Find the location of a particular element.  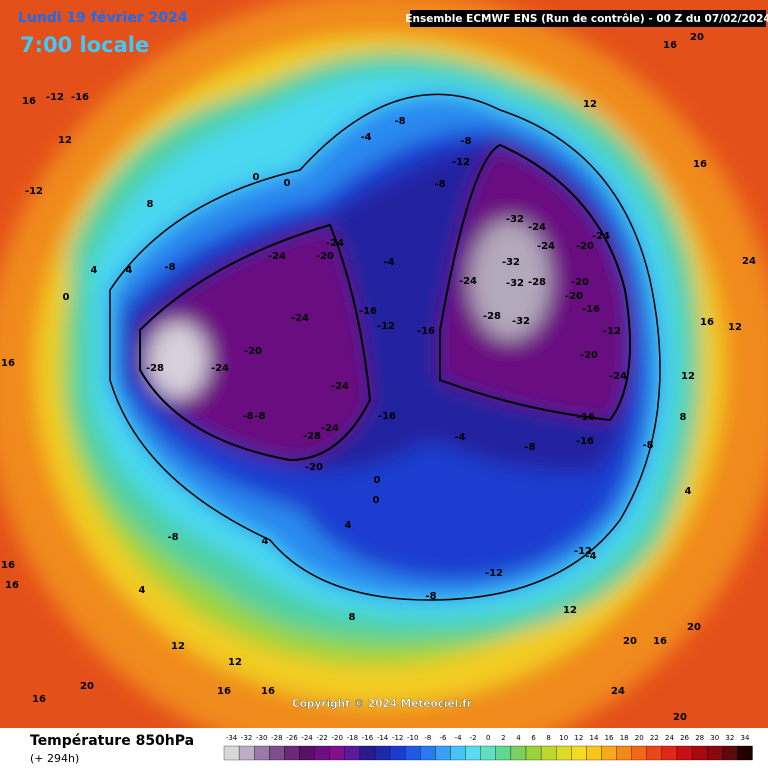

scale-label: 32 is located at coordinates (729, 738).